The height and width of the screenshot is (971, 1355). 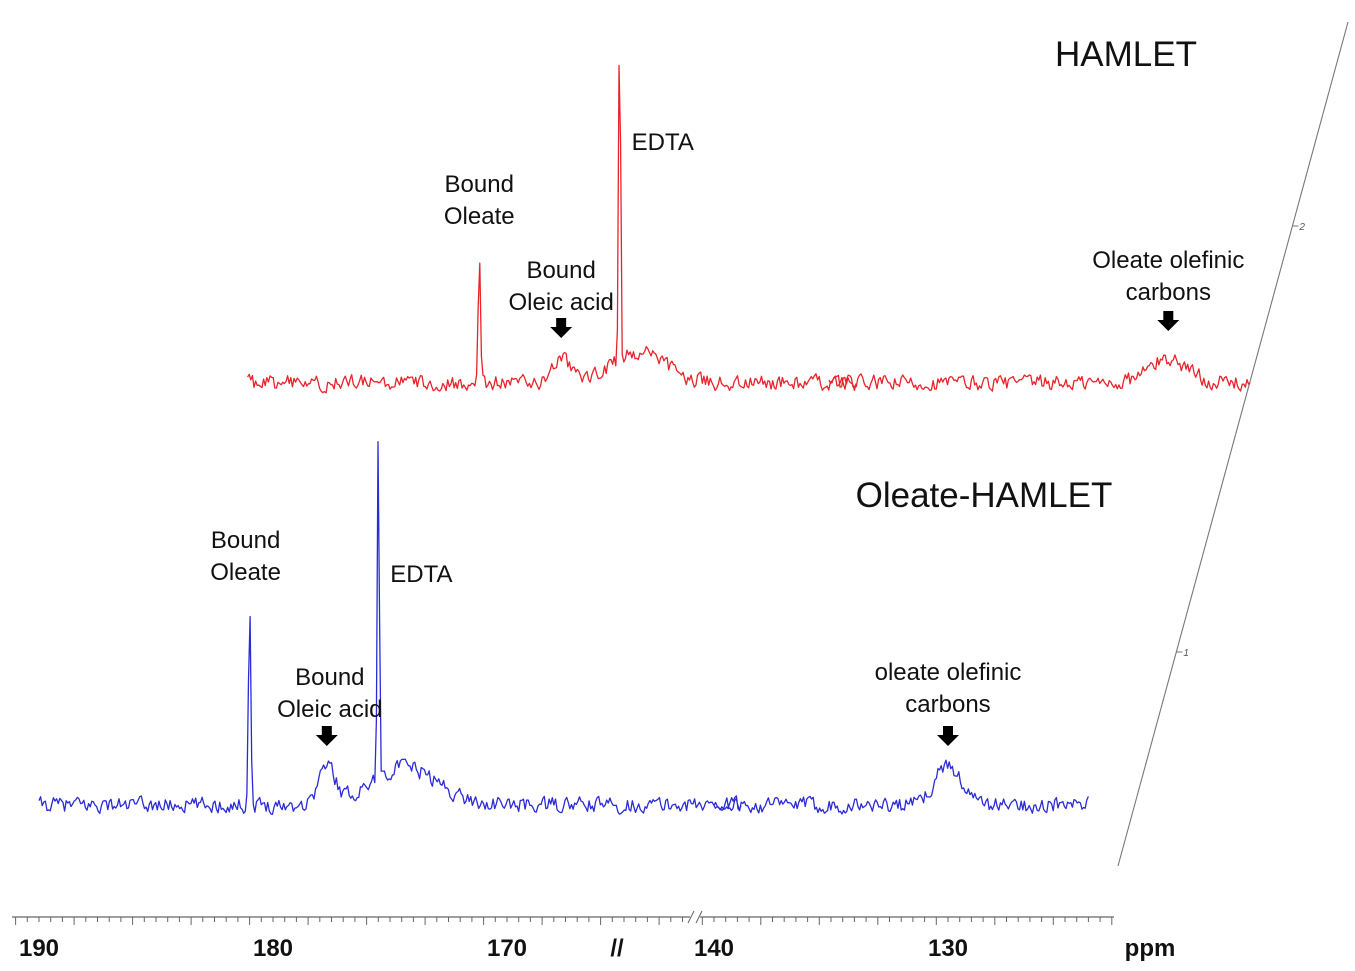 What do you see at coordinates (560, 302) in the screenshot?
I see `hamlet-annotation-text: Oleic acid` at bounding box center [560, 302].